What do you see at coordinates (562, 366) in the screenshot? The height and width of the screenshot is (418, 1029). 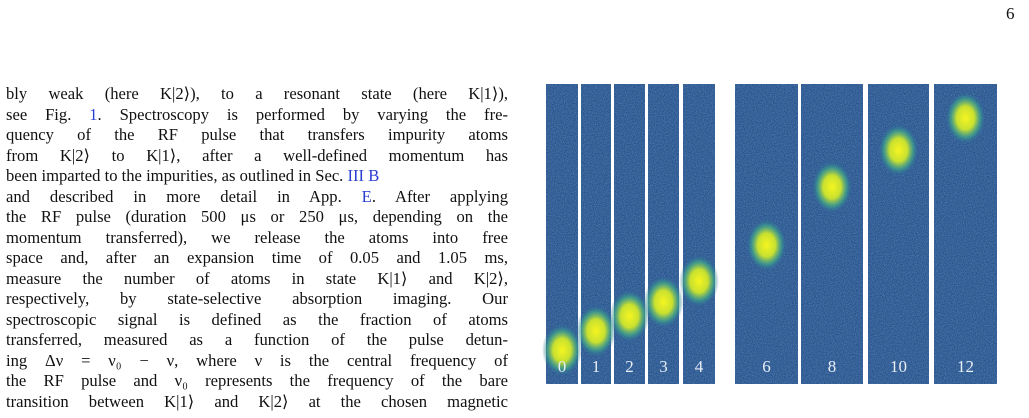 I see `panel-label: 0` at bounding box center [562, 366].